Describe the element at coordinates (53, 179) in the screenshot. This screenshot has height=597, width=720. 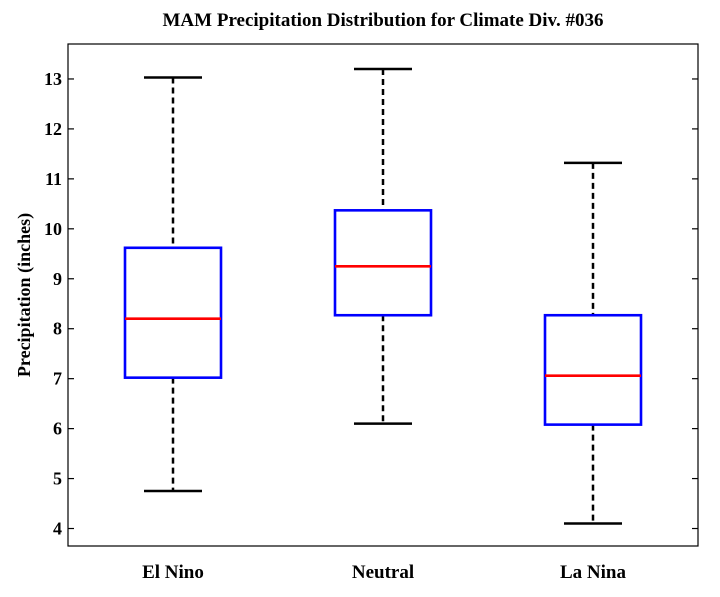
I see `y-tick-label: 11` at that location.